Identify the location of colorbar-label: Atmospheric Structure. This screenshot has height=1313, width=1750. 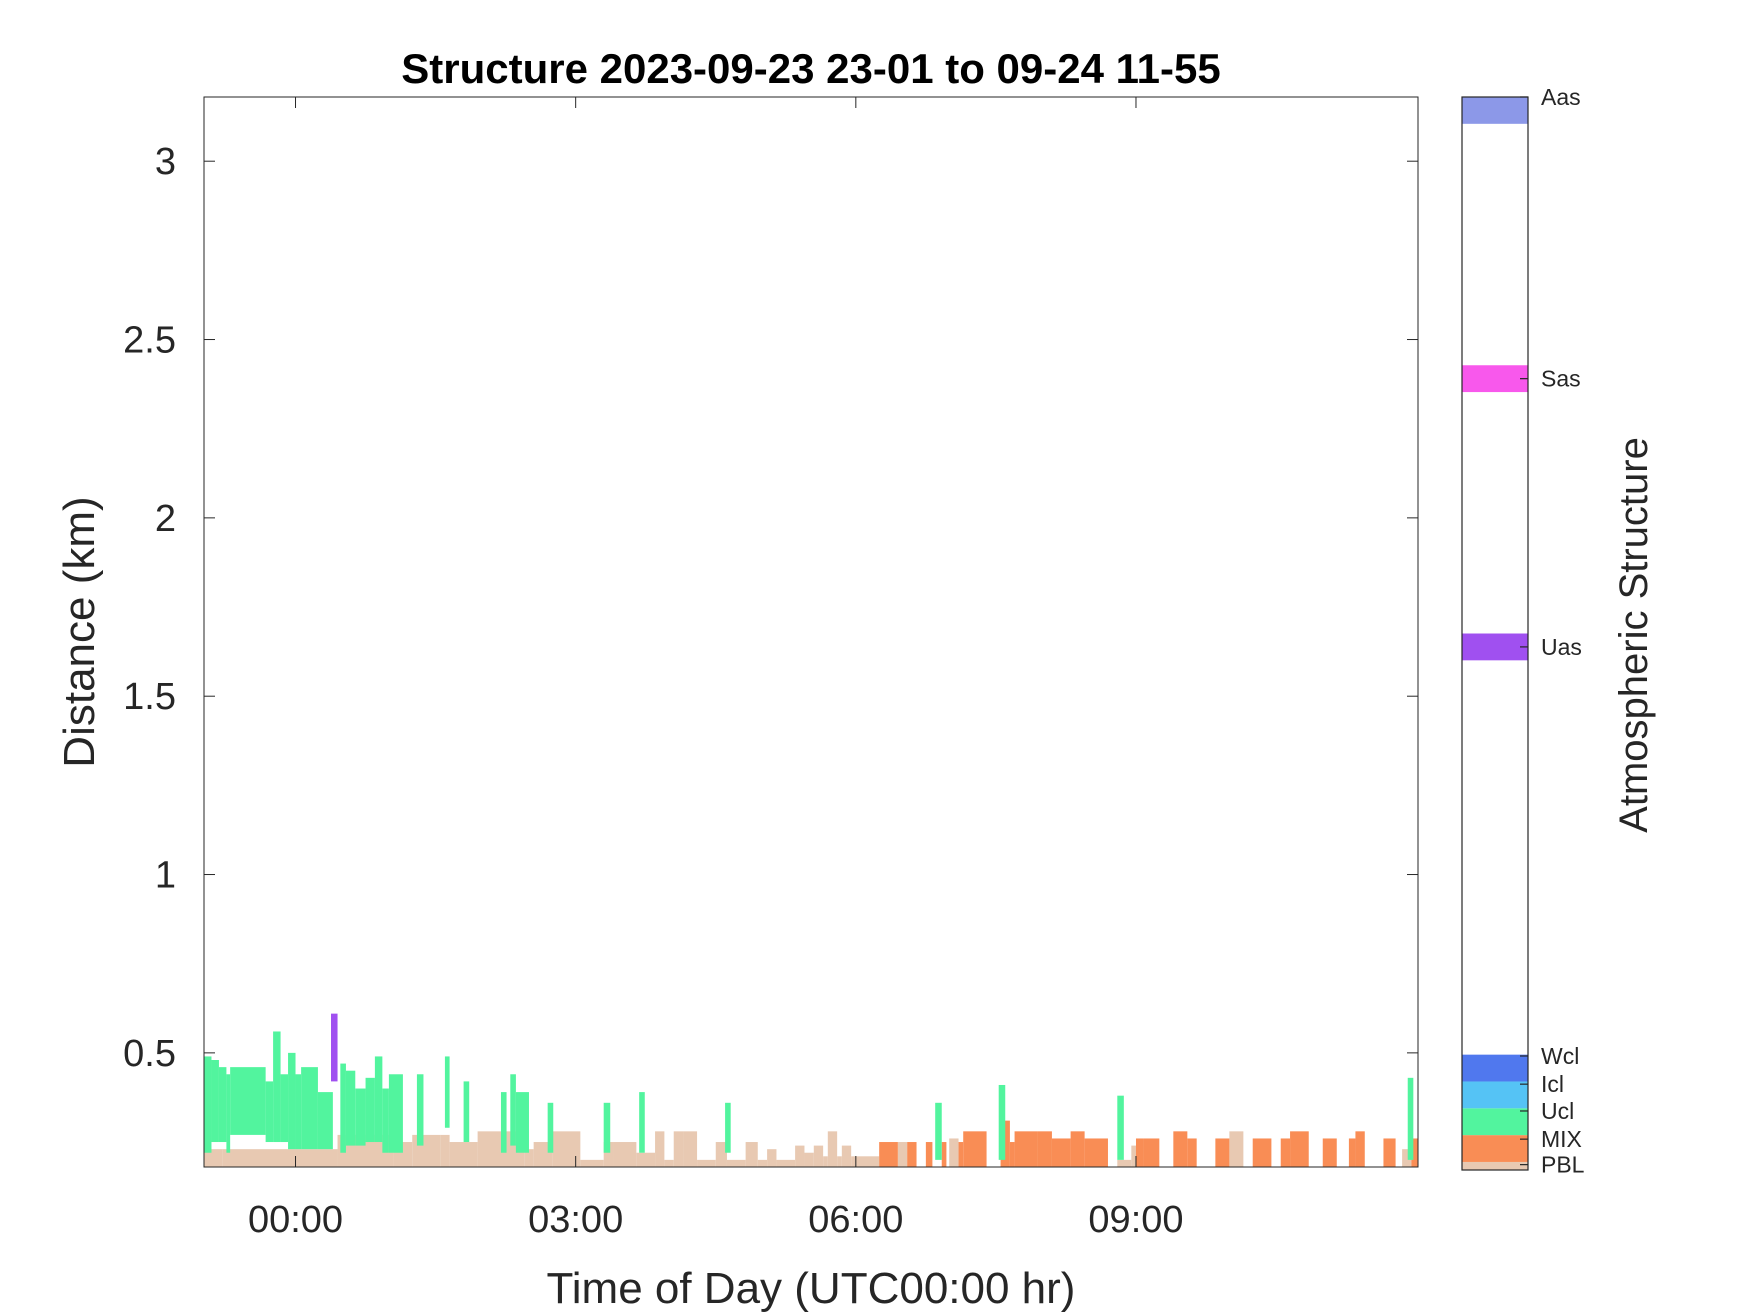
(1634, 635).